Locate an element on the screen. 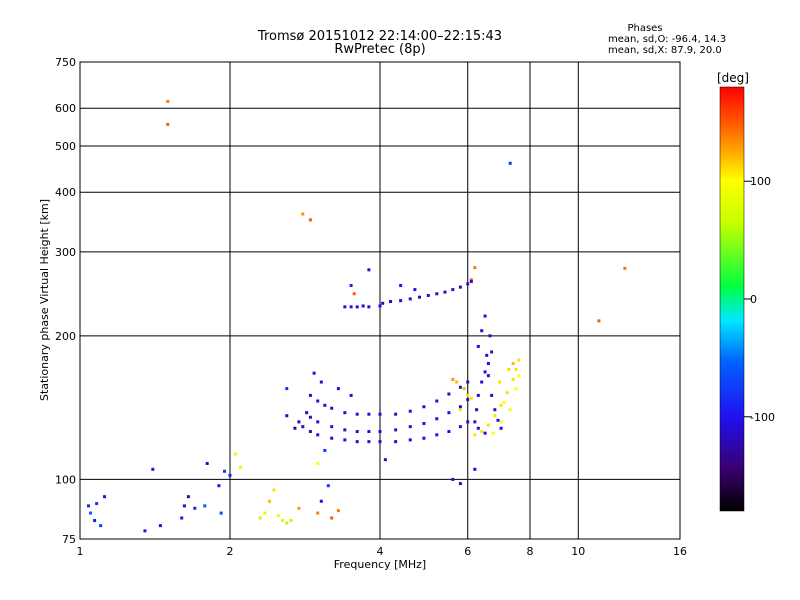  x-tick-label: 1 is located at coordinates (80, 551).